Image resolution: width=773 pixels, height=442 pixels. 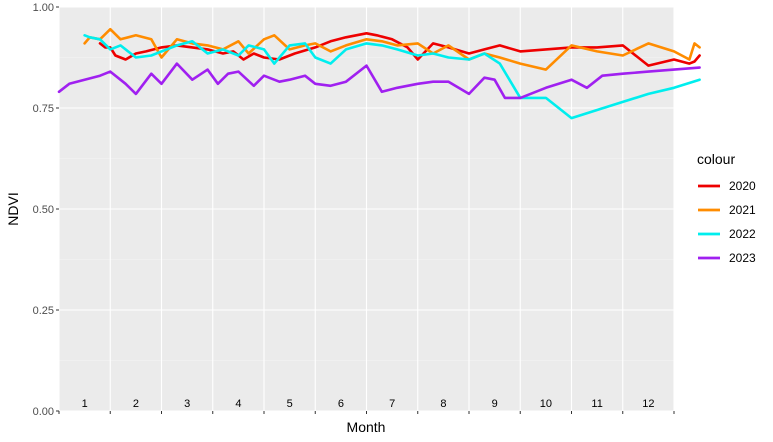 I want to click on x-tick-label: 10, so click(x=546, y=404).